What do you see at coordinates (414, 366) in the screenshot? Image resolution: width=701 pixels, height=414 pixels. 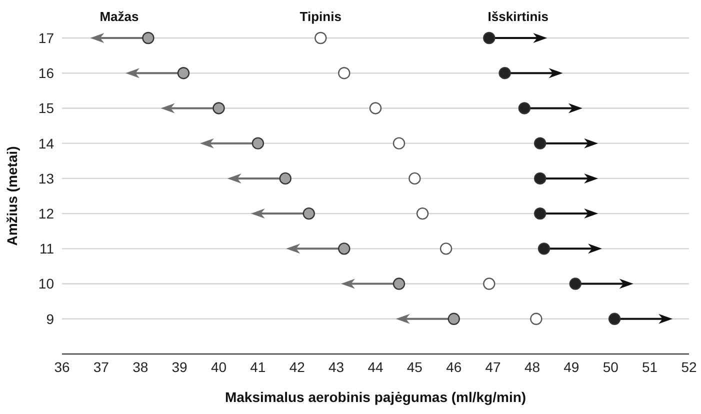 I see `x-tick-label: 45` at bounding box center [414, 366].